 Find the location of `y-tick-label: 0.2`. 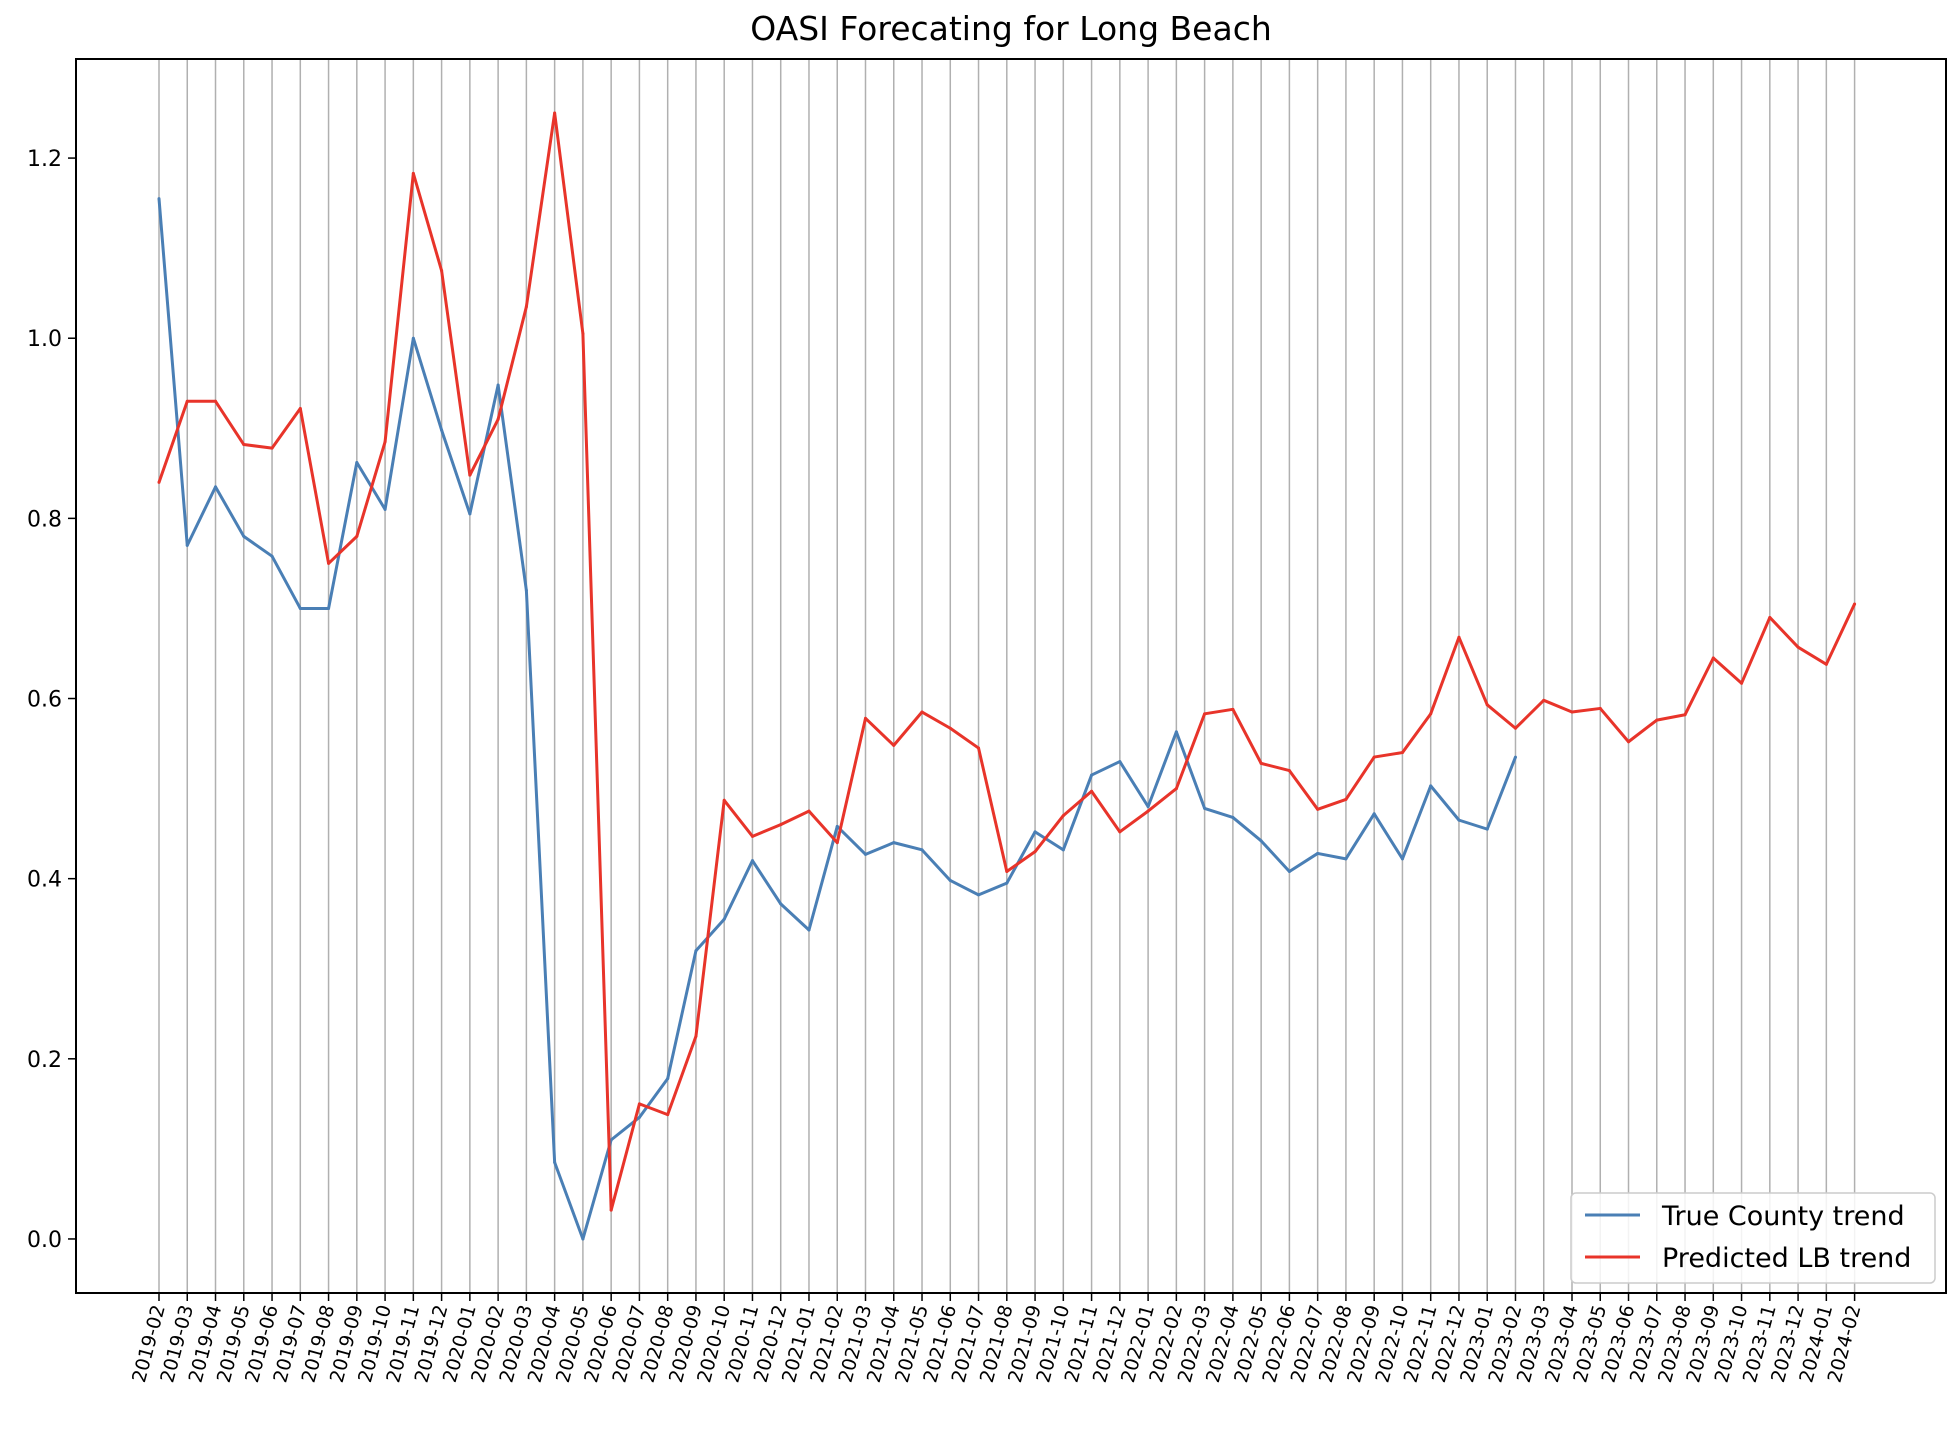

y-tick-label: 0.2 is located at coordinates (44, 1060).